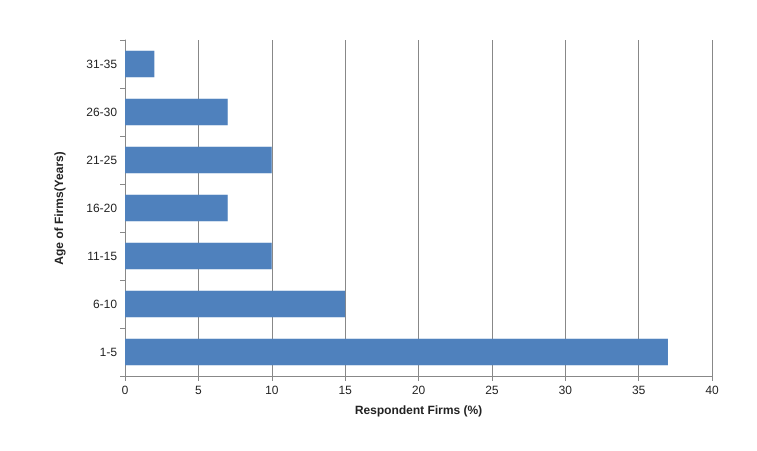 This screenshot has width=757, height=451. Describe the element at coordinates (102, 160) in the screenshot. I see `y-tick-label: 21-25` at that location.